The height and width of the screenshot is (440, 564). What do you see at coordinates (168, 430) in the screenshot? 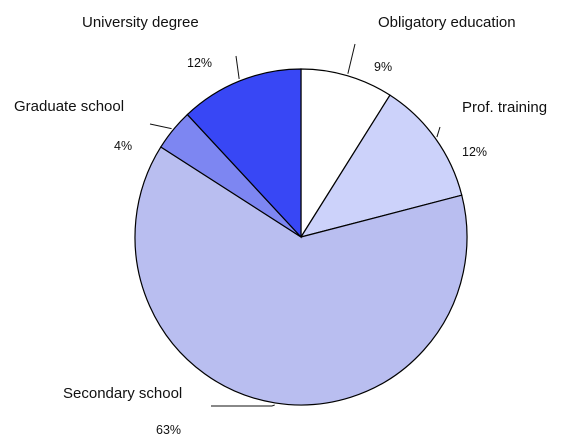
I see `pct-secondary-school: 63%` at bounding box center [168, 430].